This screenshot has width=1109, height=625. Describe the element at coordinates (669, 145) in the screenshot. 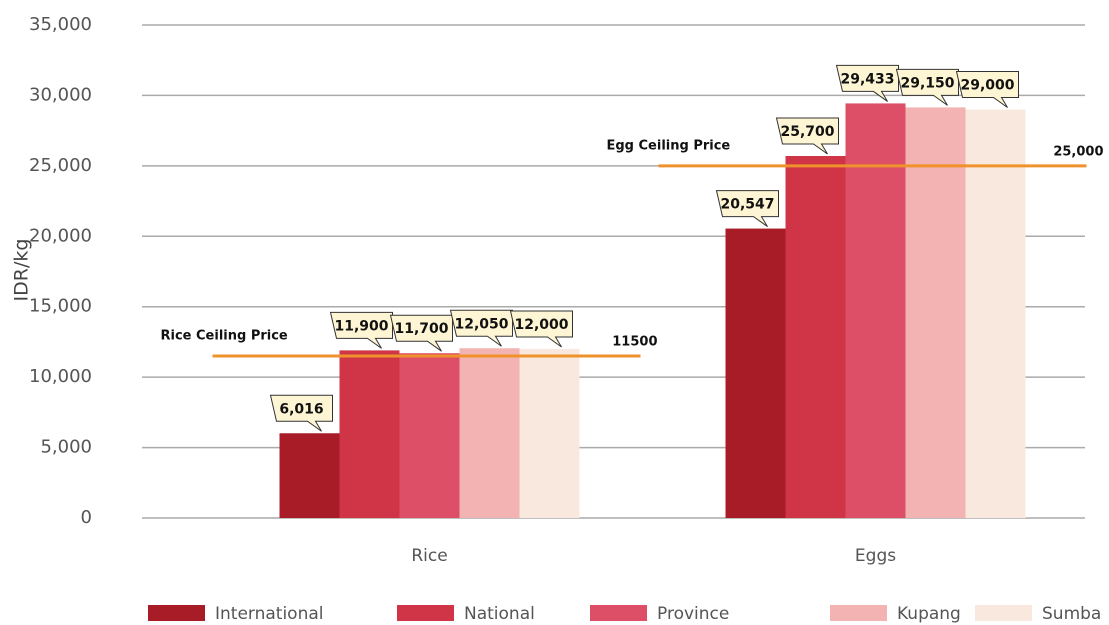

I see `ceiling-label: Egg Ceiling Price` at that location.